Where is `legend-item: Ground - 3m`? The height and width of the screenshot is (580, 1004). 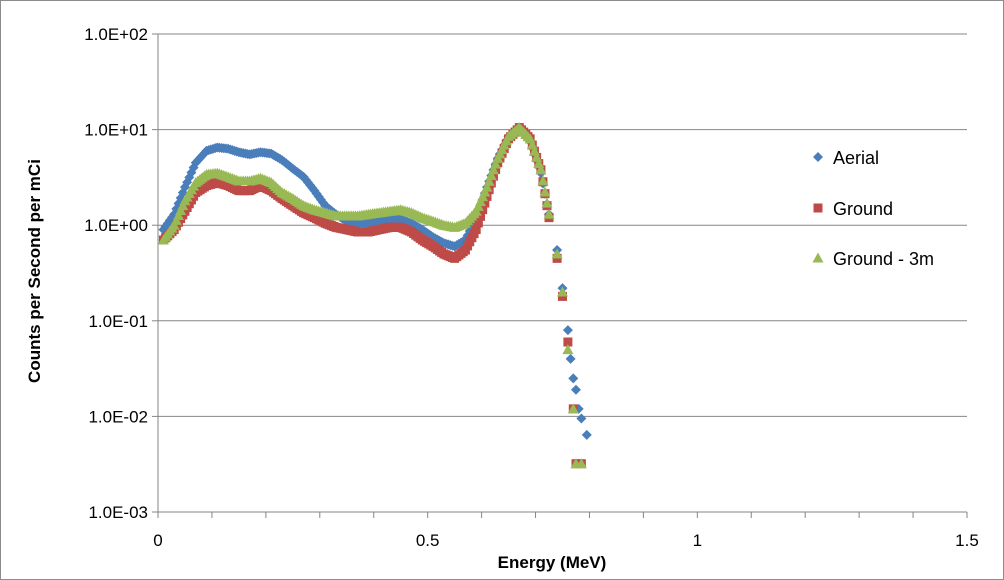 legend-item: Ground - 3m is located at coordinates (873, 259).